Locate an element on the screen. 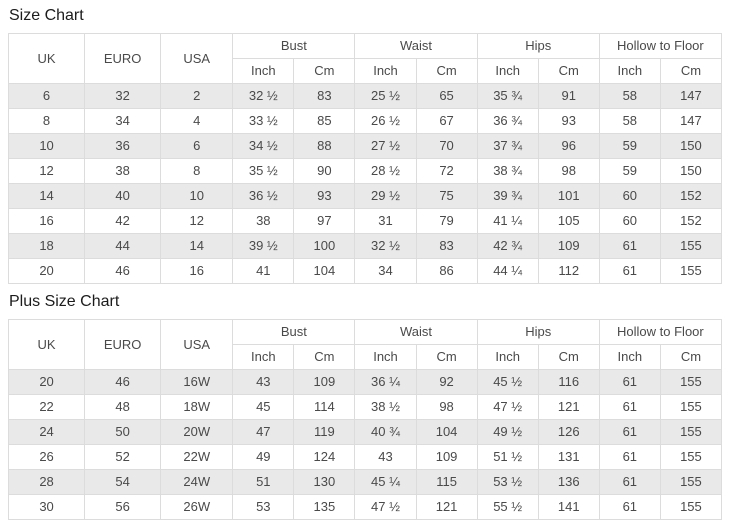 Image resolution: width=730 pixels, height=530 pixels. table-cell: 131 is located at coordinates (568, 457).